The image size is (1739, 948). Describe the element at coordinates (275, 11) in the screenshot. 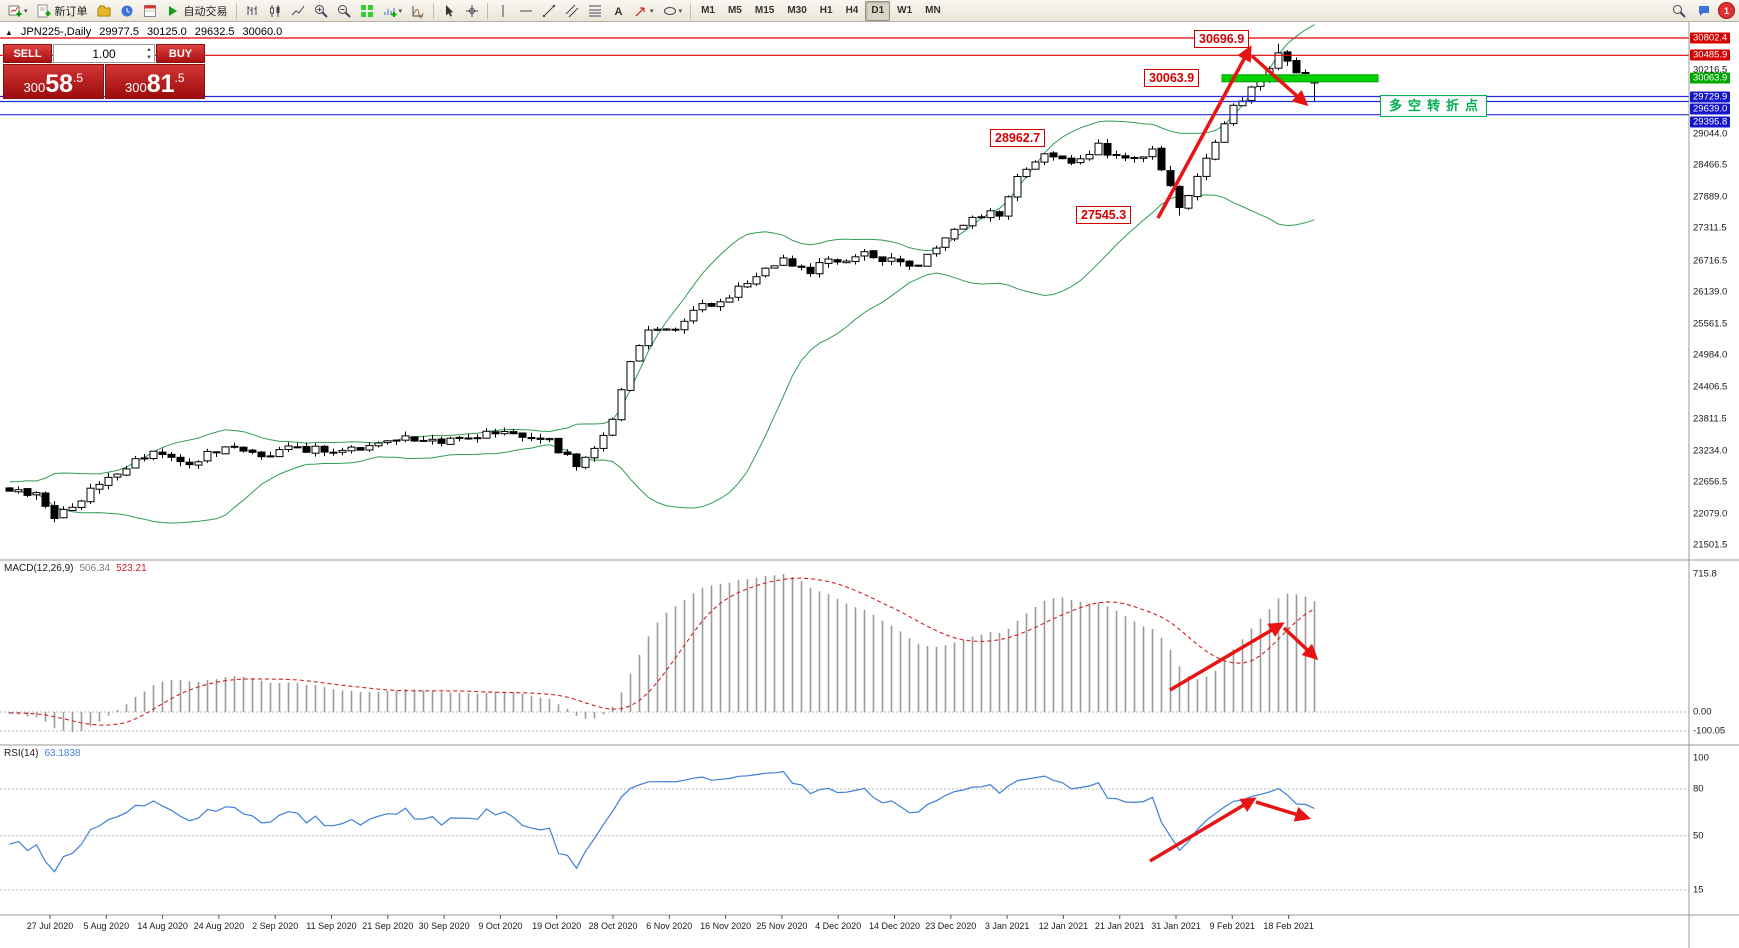

I see `candle-chart-button` at that location.